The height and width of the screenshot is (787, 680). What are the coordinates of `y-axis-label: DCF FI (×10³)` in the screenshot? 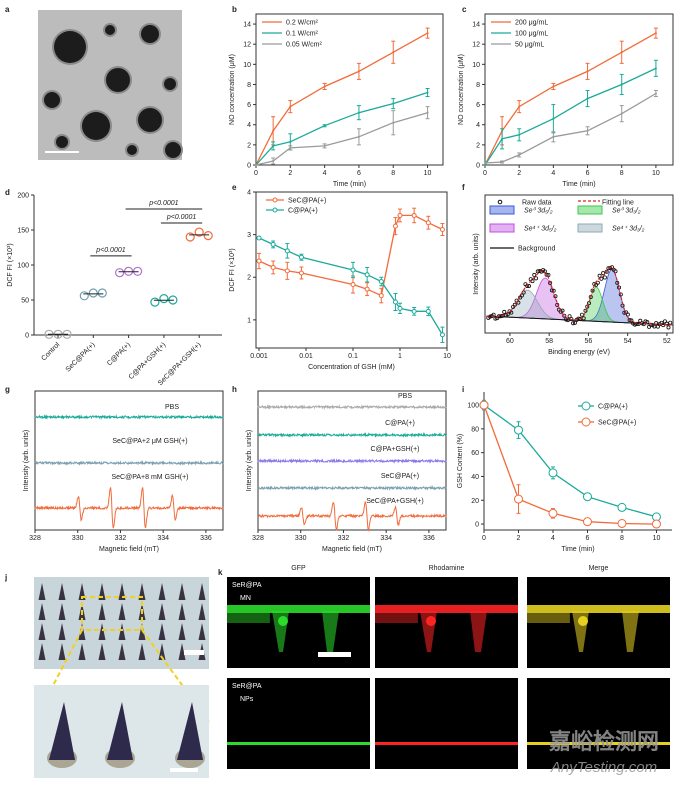 It's located at (10, 264).